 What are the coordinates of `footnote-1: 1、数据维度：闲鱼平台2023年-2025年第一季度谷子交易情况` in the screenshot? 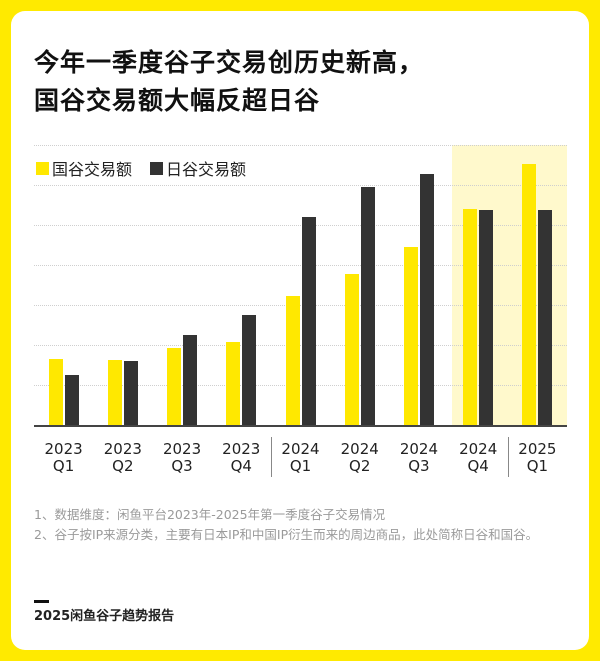 It's located at (210, 514).